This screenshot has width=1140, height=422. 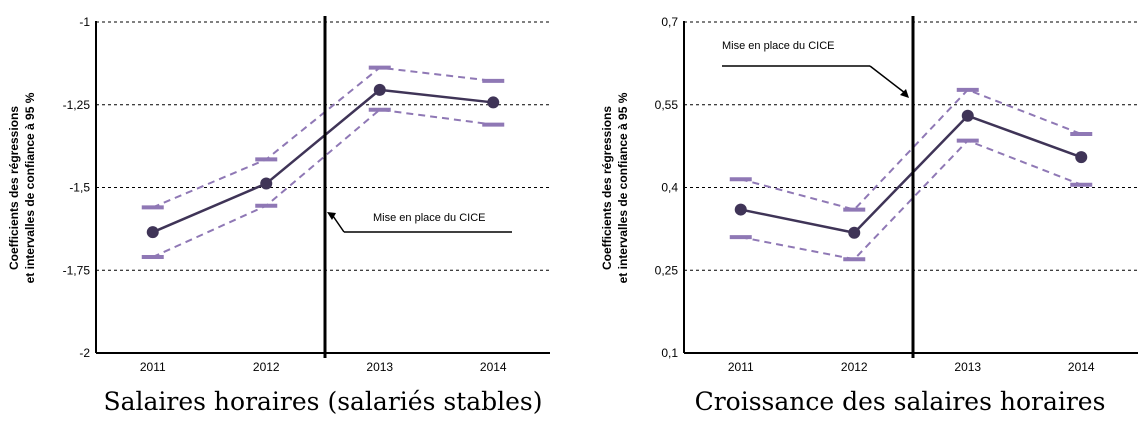 What do you see at coordinates (84, 353) in the screenshot?
I see `y-tick-label: -2` at bounding box center [84, 353].